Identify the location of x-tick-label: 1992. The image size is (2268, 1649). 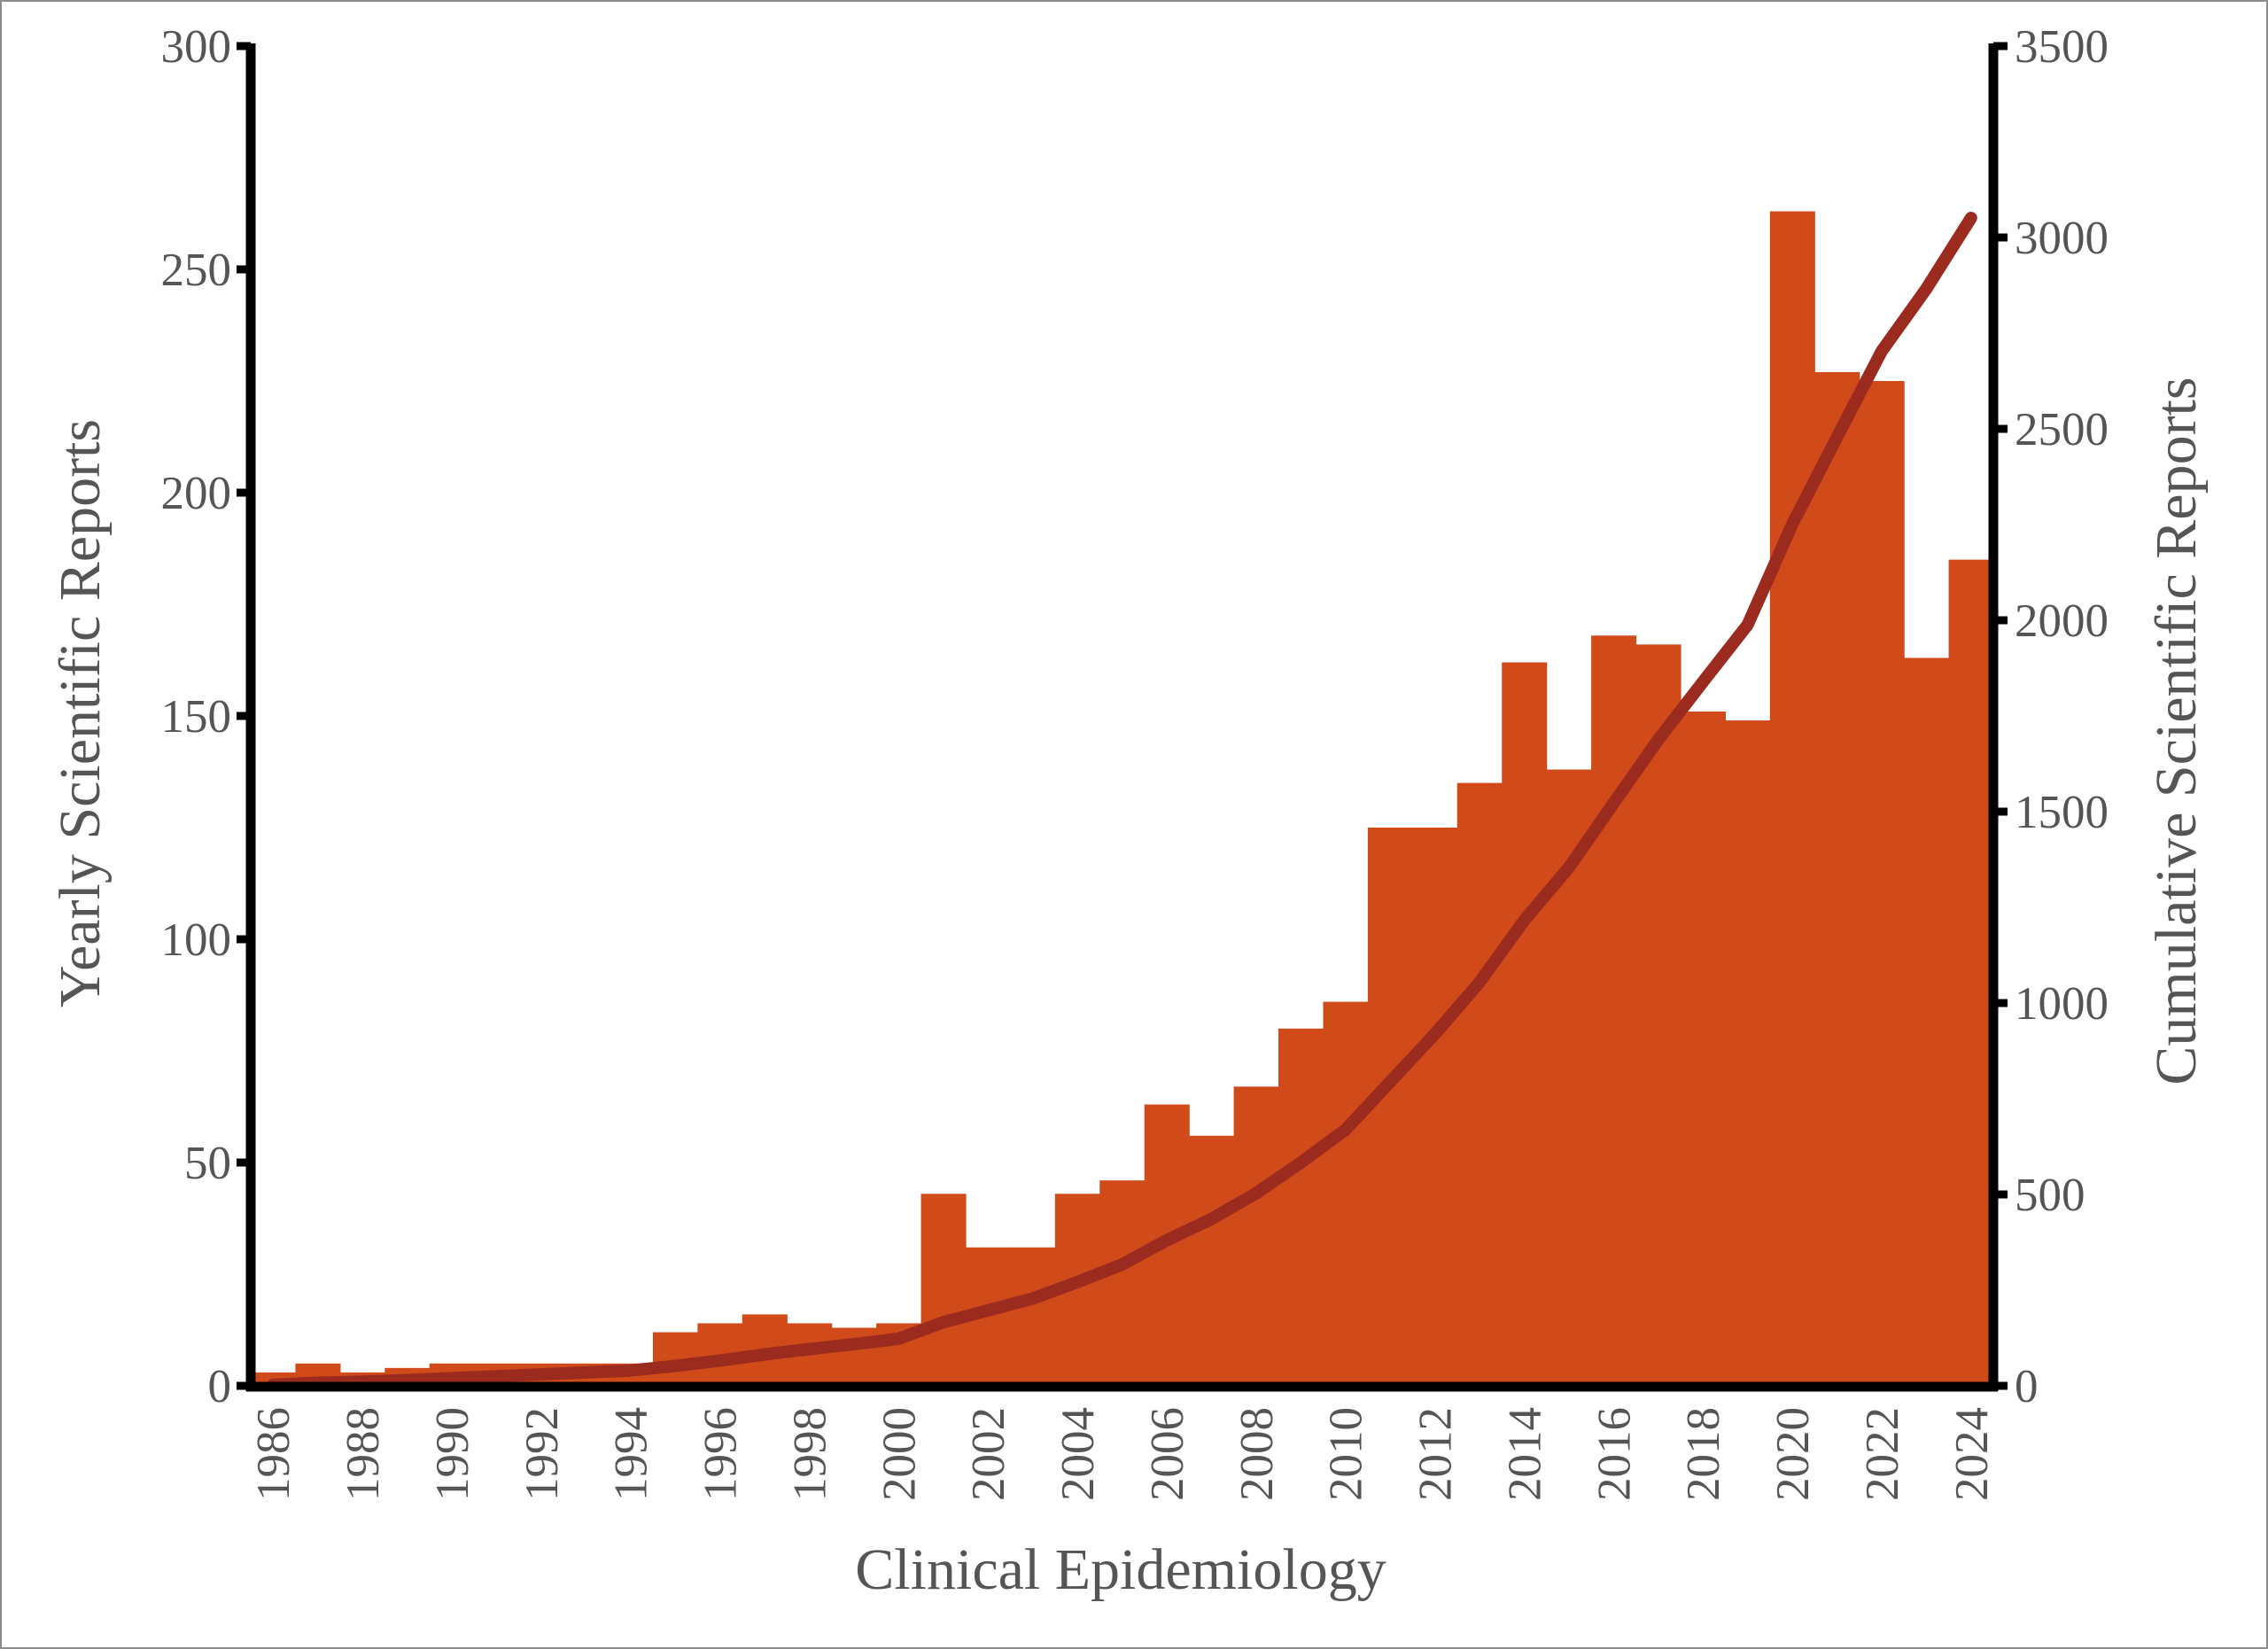
(542, 1454).